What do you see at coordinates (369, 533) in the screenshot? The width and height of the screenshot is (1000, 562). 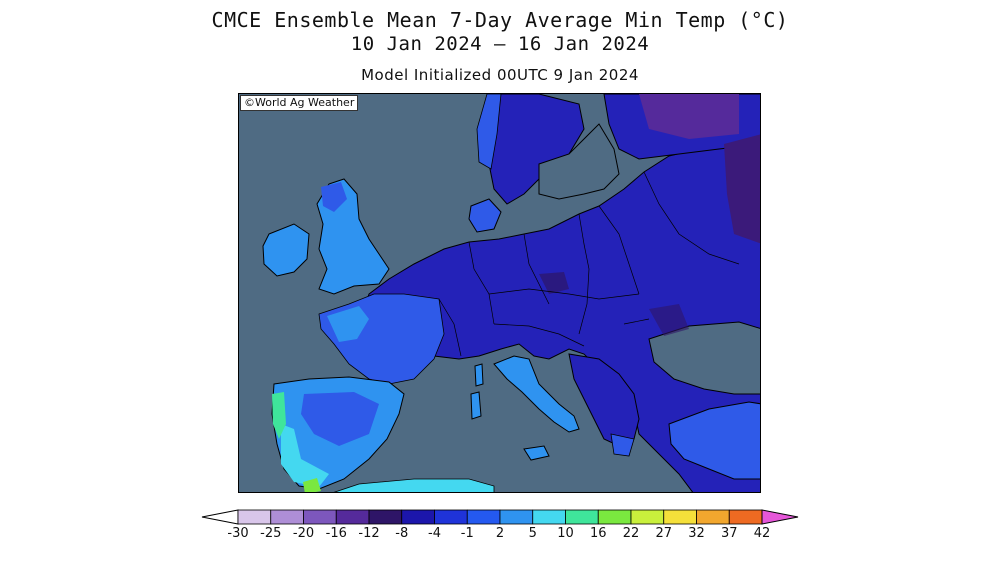 I see `scale-tick-label: -12` at bounding box center [369, 533].